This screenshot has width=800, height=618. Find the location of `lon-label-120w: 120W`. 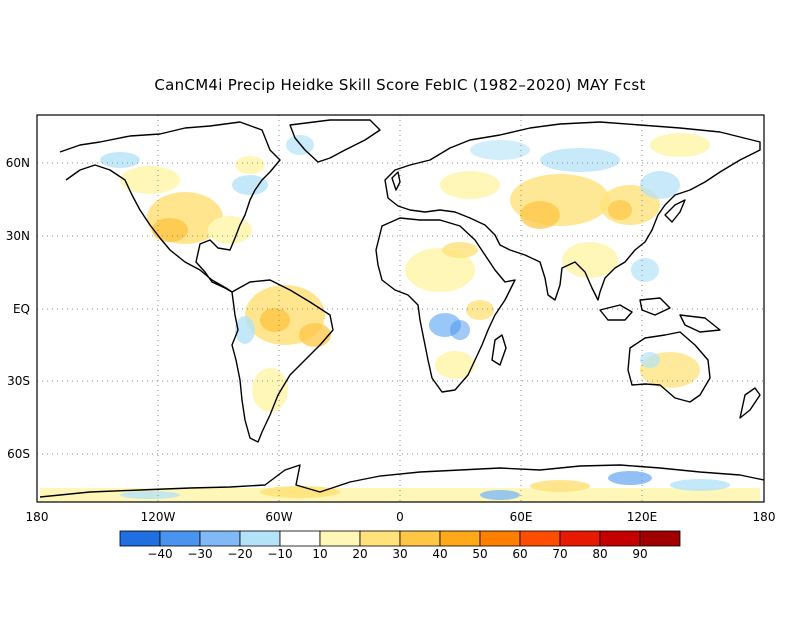

lon-label-120w: 120W is located at coordinates (158, 517).